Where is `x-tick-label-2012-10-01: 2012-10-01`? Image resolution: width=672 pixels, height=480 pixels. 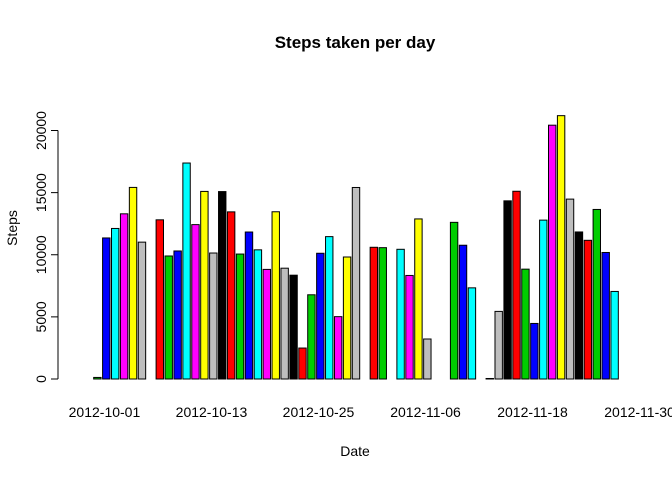 x-tick-label-2012-10-01: 2012-10-01 is located at coordinates (105, 412).